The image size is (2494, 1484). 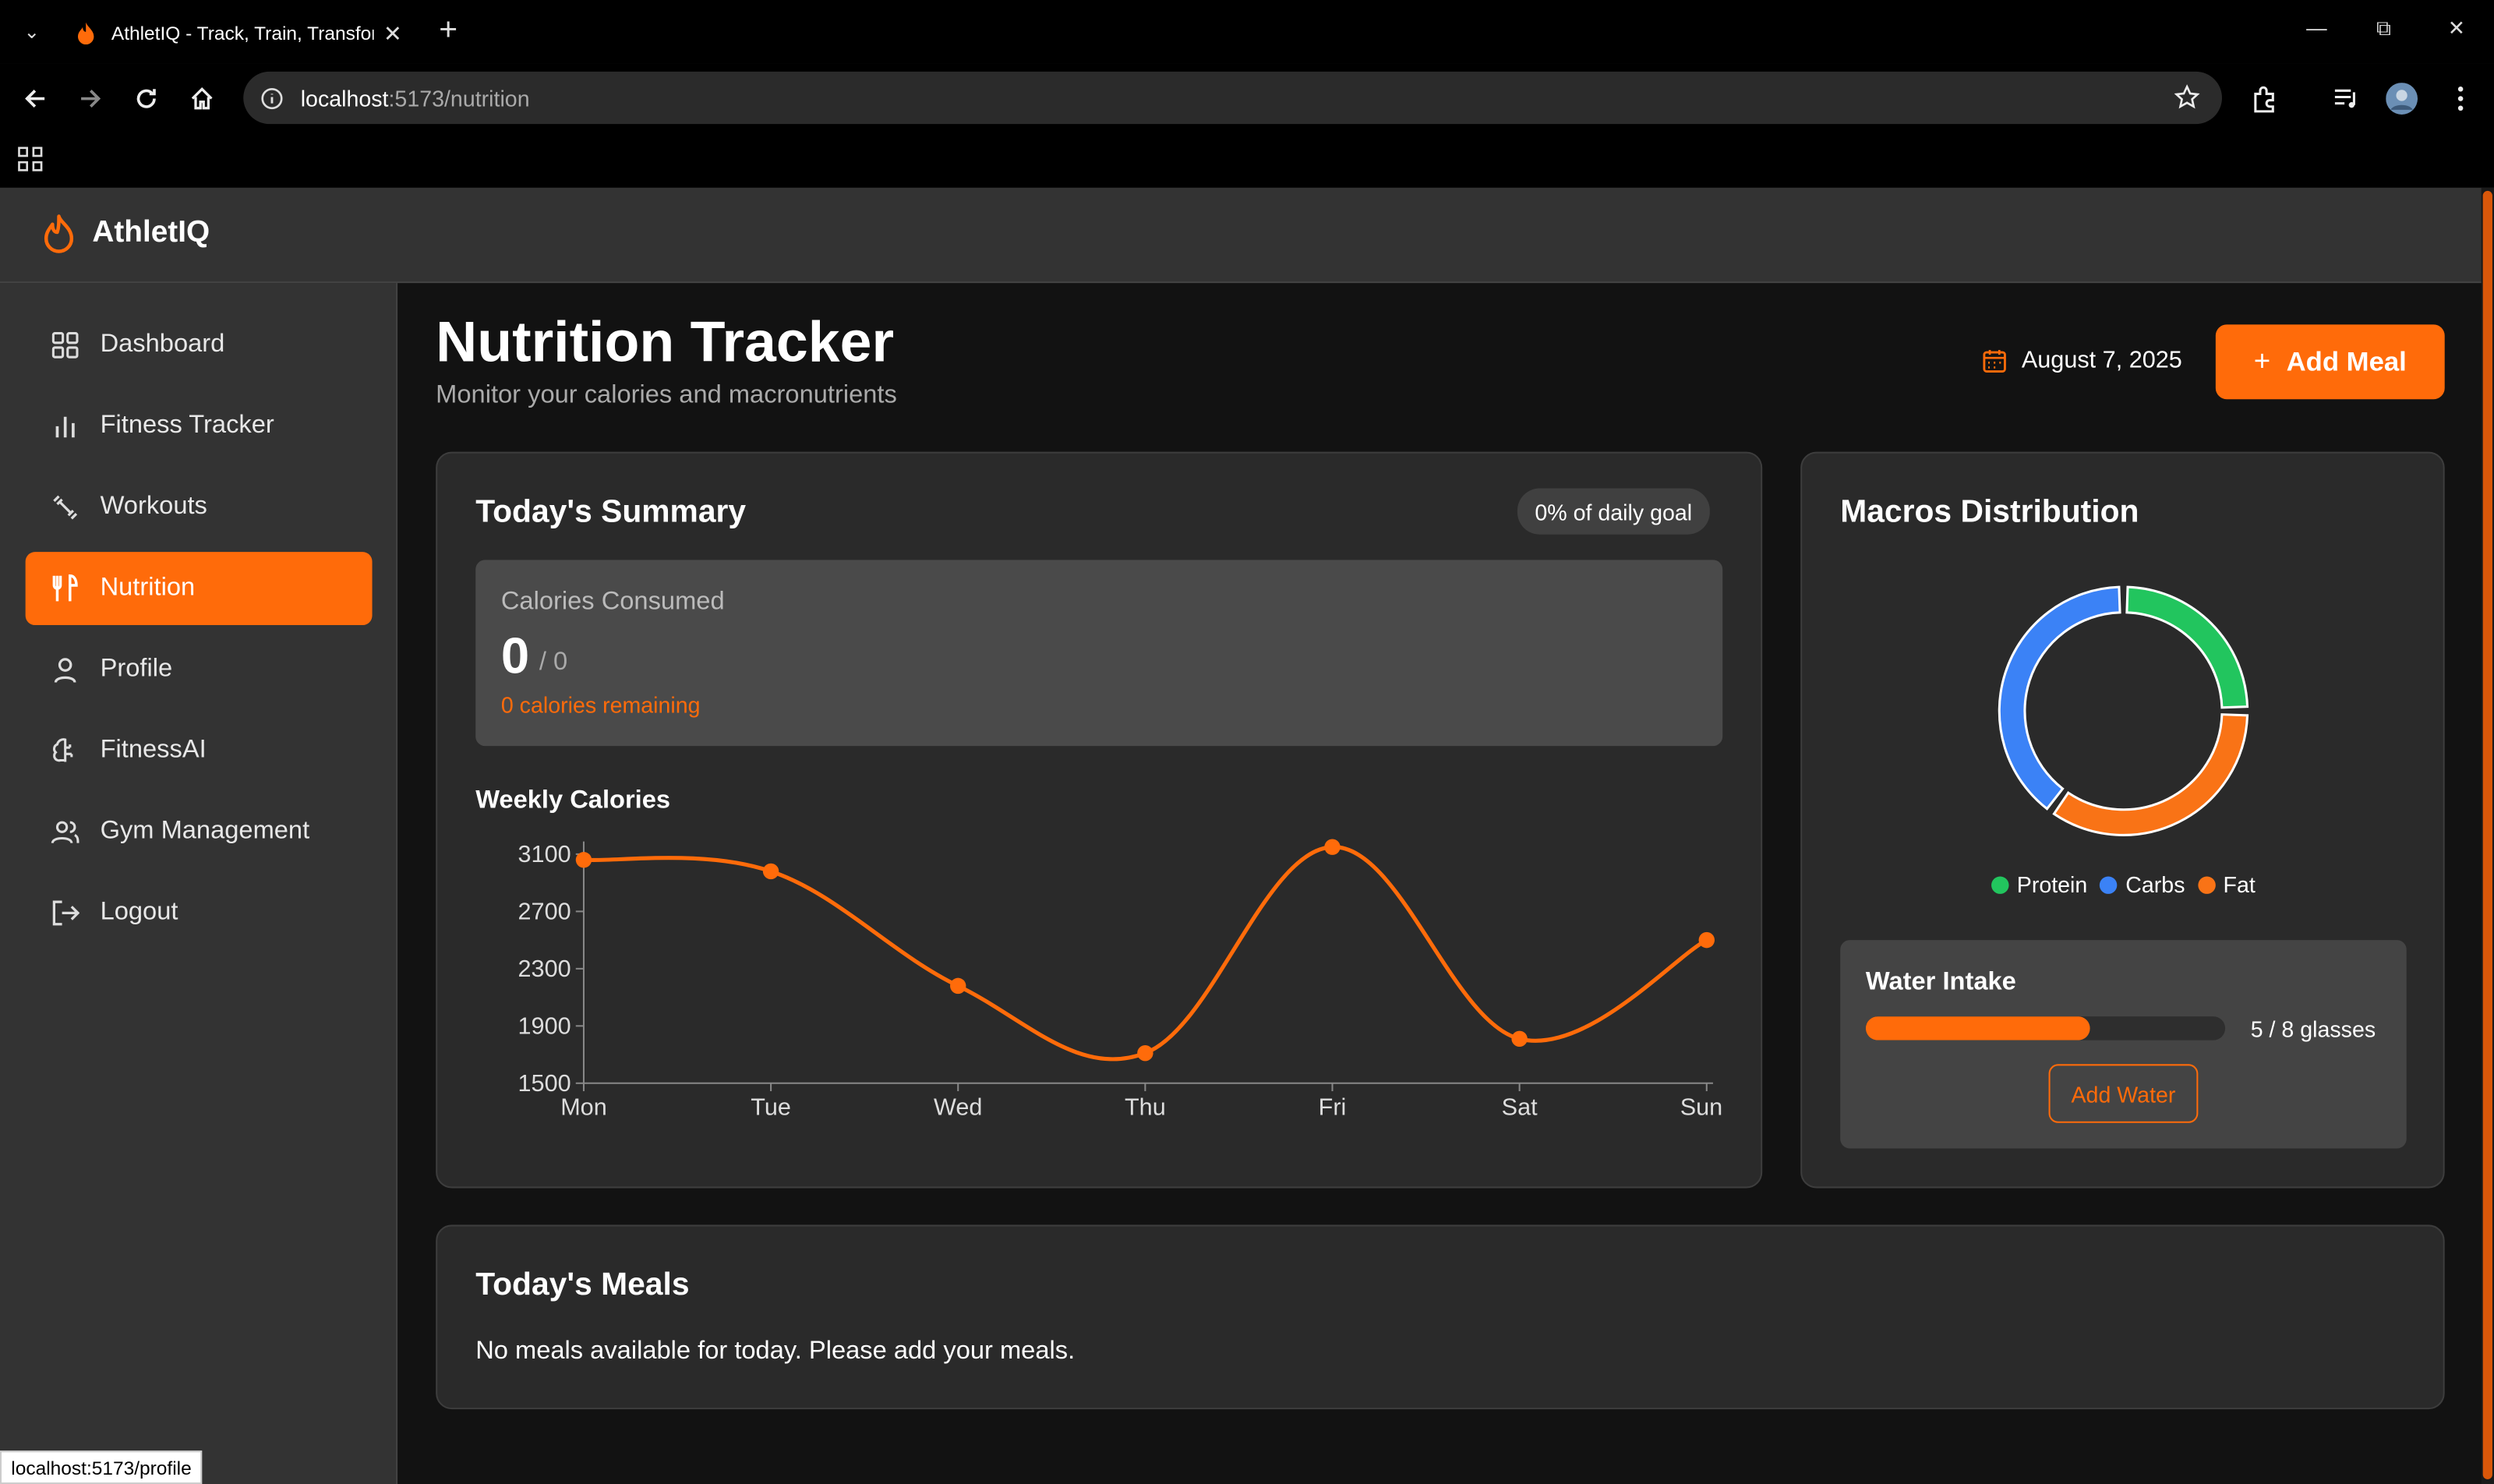 What do you see at coordinates (2187, 101) in the screenshot?
I see `bookmark-star-icon` at bounding box center [2187, 101].